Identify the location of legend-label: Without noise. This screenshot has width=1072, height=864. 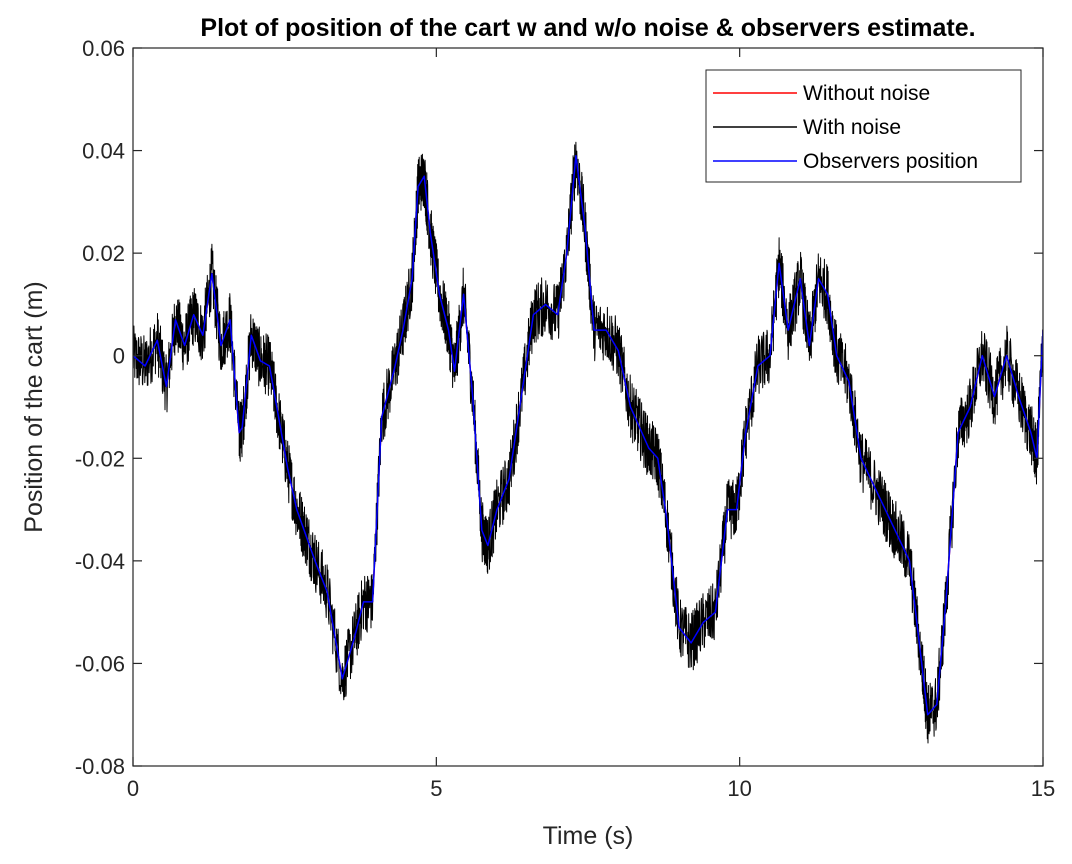
(866, 93).